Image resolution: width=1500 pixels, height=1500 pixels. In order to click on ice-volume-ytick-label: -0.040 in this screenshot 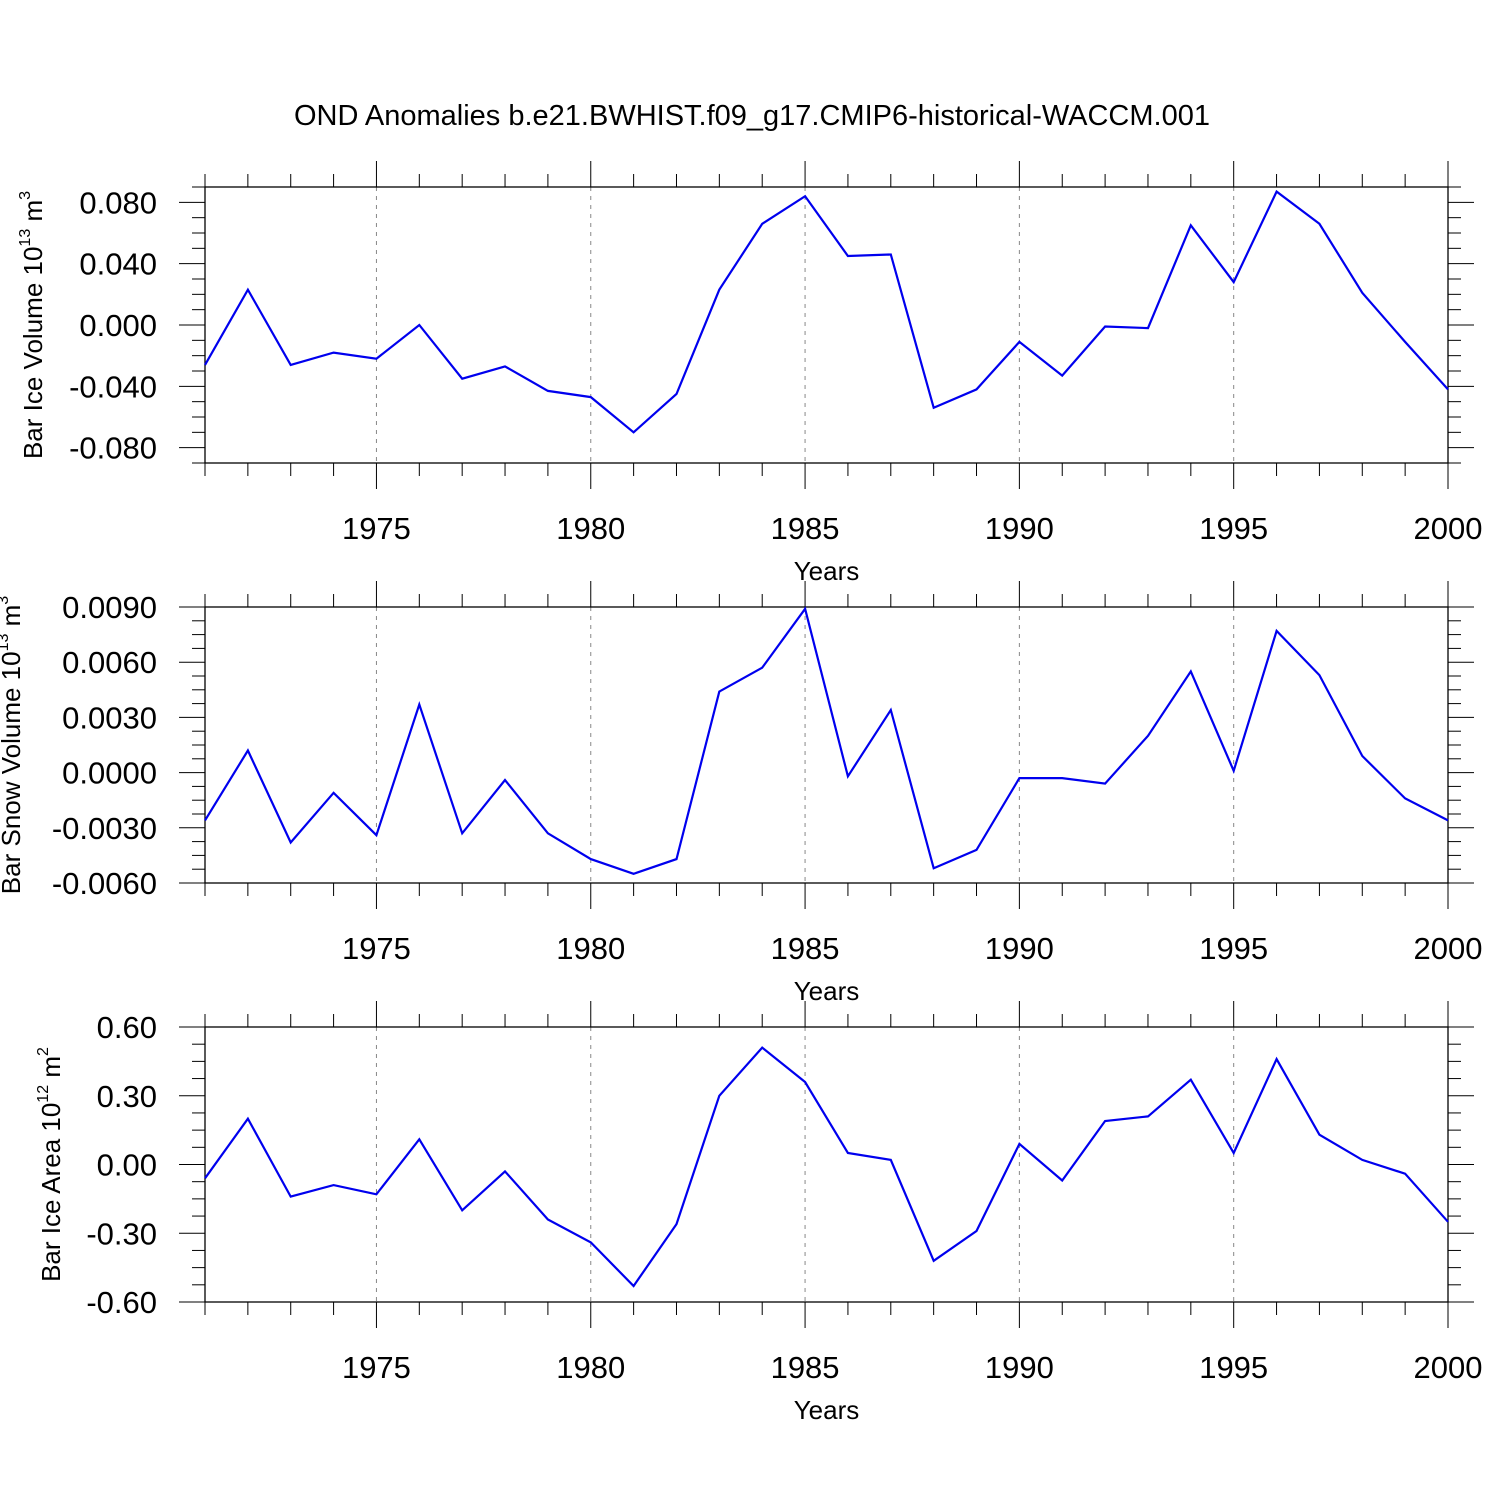, I will do `click(113, 386)`.